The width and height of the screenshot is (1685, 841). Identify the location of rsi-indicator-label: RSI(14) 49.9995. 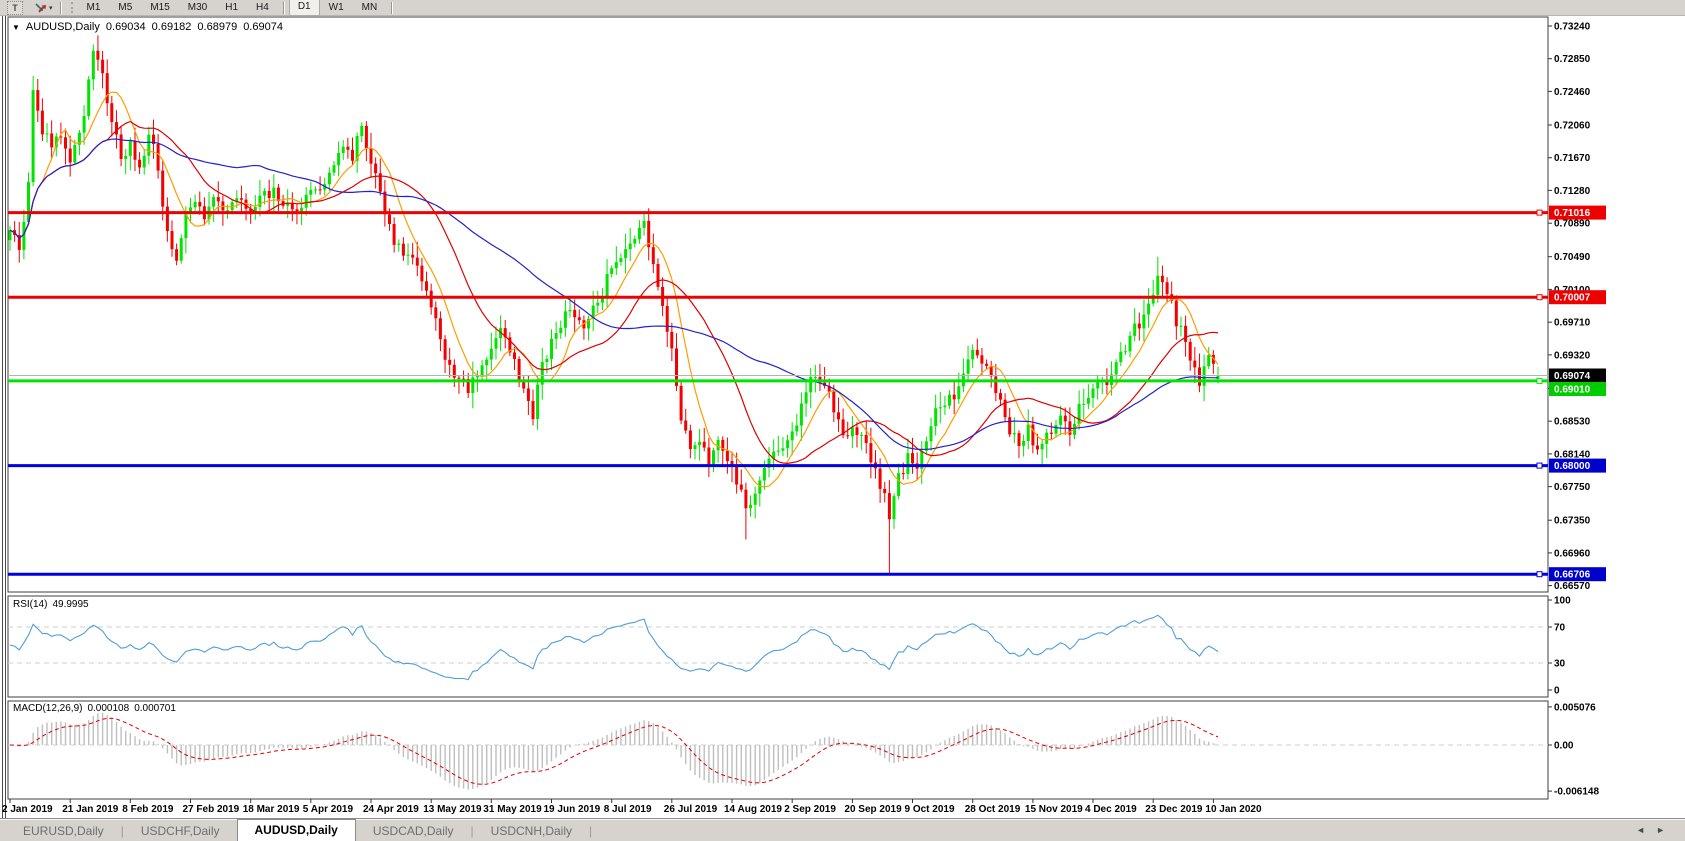
(51, 604).